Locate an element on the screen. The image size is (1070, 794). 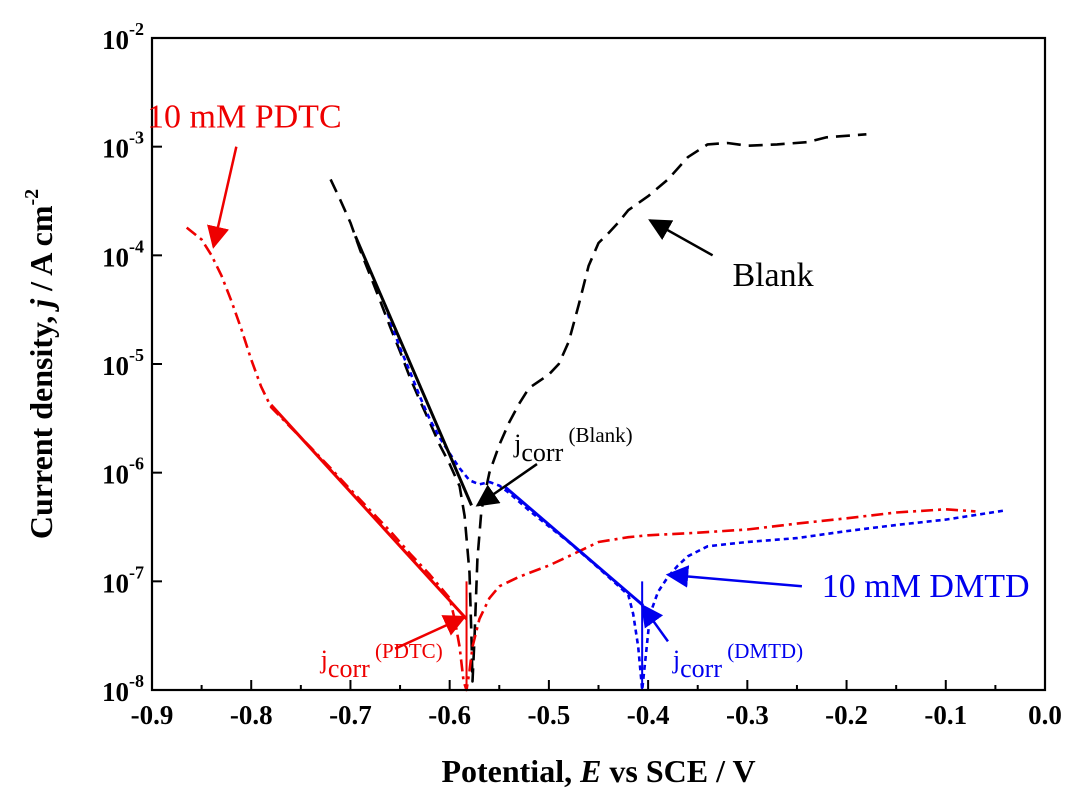
y-axis-title: Current density, j / A cm-2 is located at coordinates (40, 364).